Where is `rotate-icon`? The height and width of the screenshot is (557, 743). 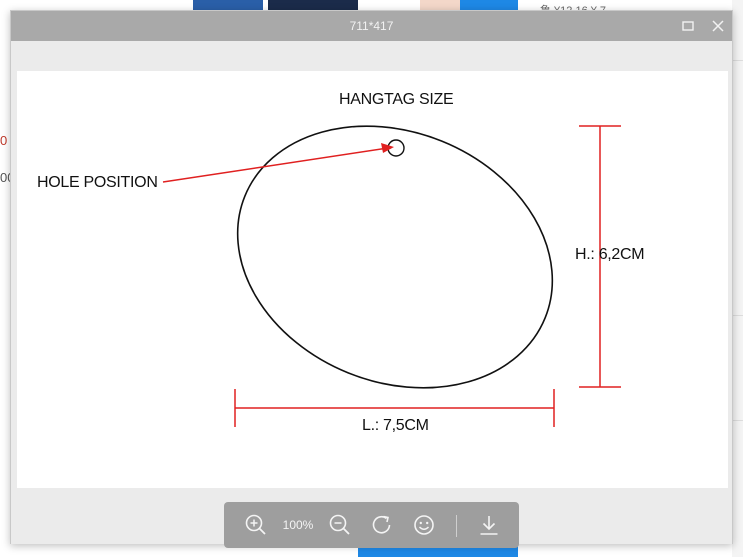 rotate-icon is located at coordinates (381, 524).